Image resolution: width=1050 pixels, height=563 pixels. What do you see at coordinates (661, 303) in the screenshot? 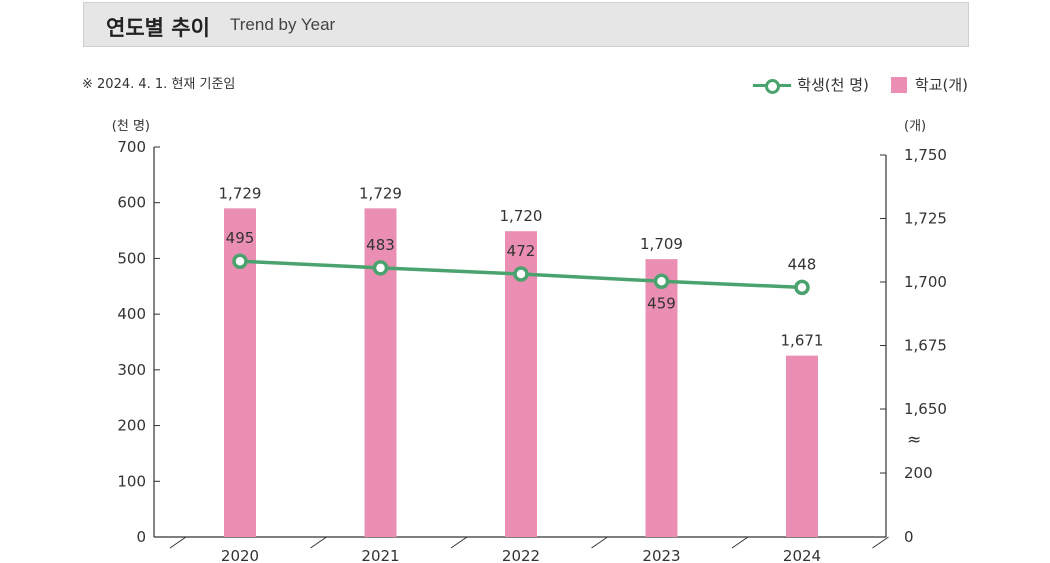
I see `line-value-label: 459` at bounding box center [661, 303].